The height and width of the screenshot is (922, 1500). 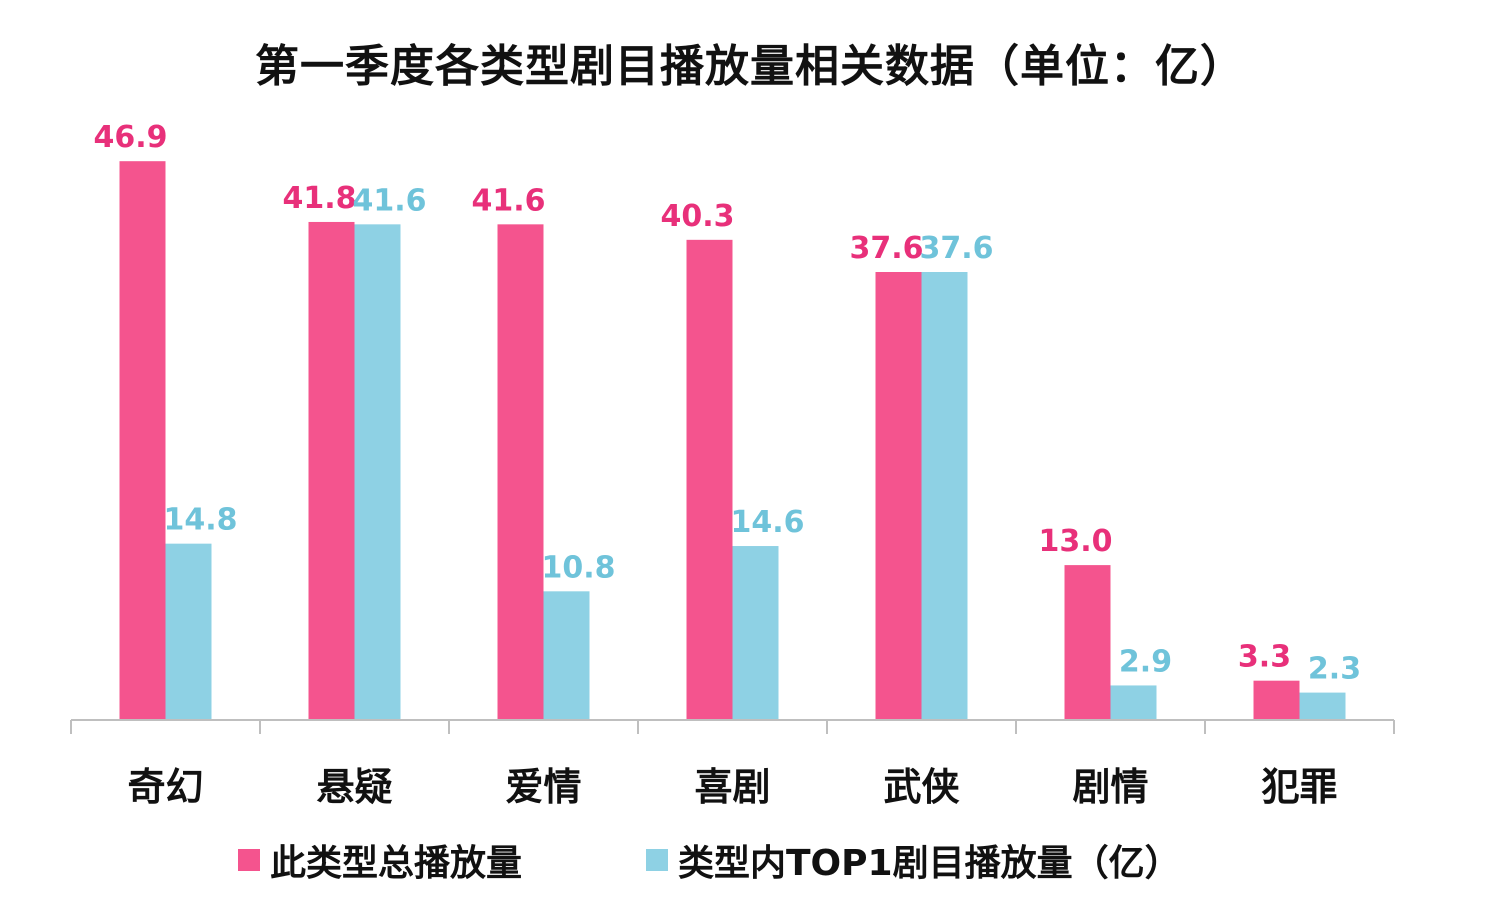 I want to click on data-label-total-0: 46.9, so click(x=130, y=137).